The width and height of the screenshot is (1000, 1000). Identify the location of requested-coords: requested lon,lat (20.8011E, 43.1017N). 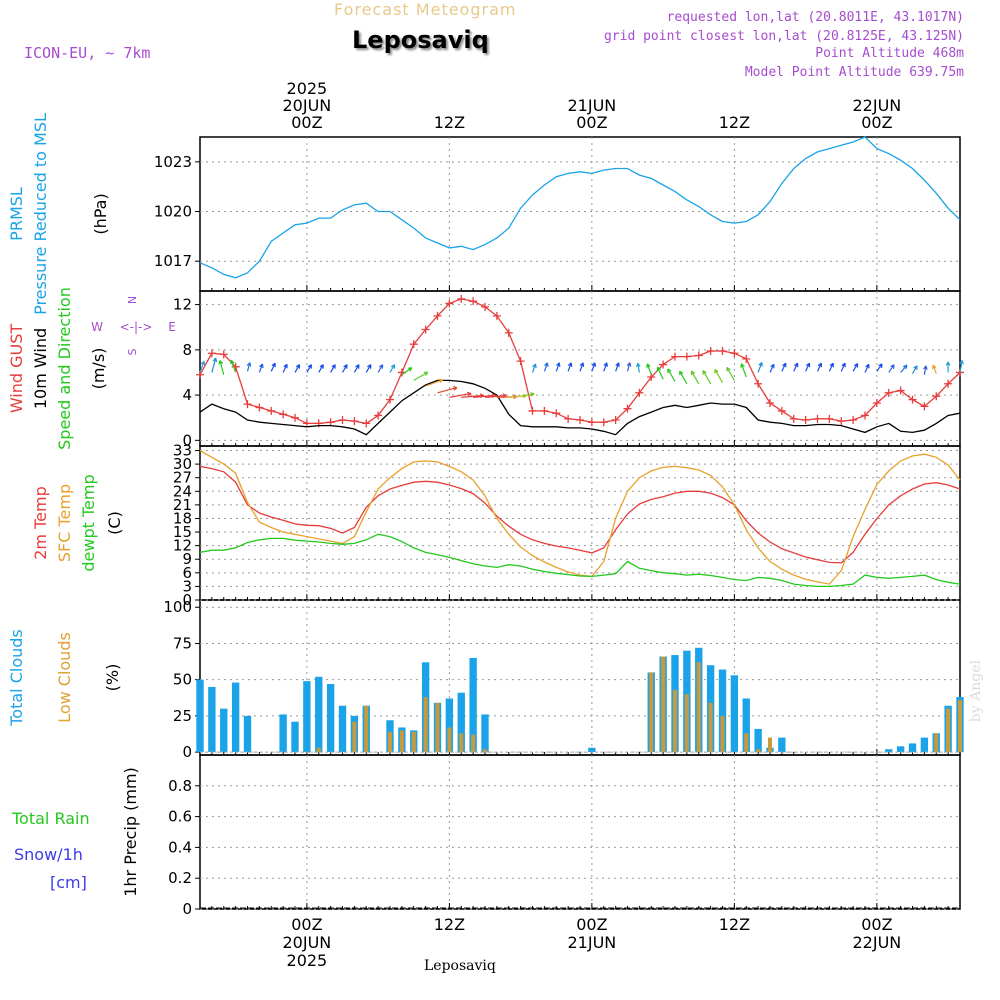
(815, 17).